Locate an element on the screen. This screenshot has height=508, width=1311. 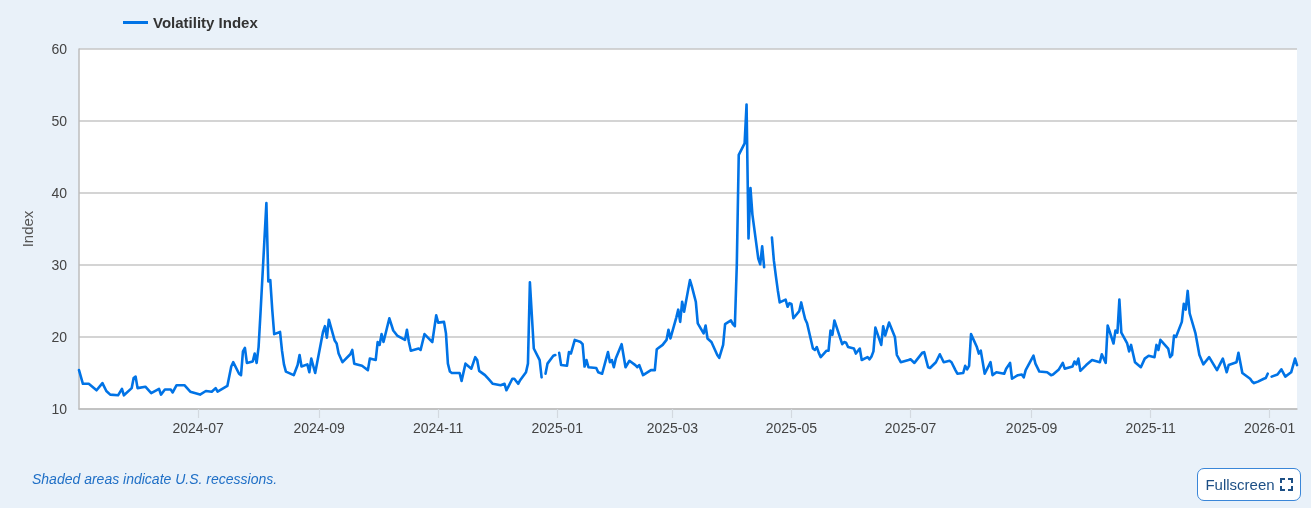
x-tick-label: 2026-01 is located at coordinates (1269, 428).